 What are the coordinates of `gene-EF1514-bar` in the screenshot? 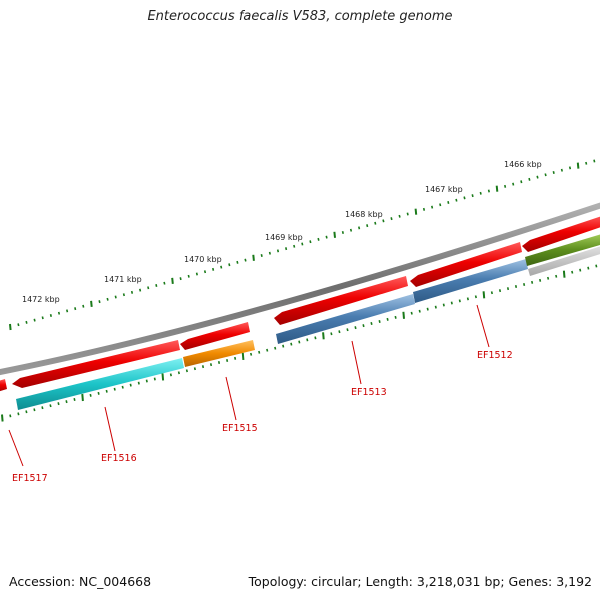 It's located at (345, 319).